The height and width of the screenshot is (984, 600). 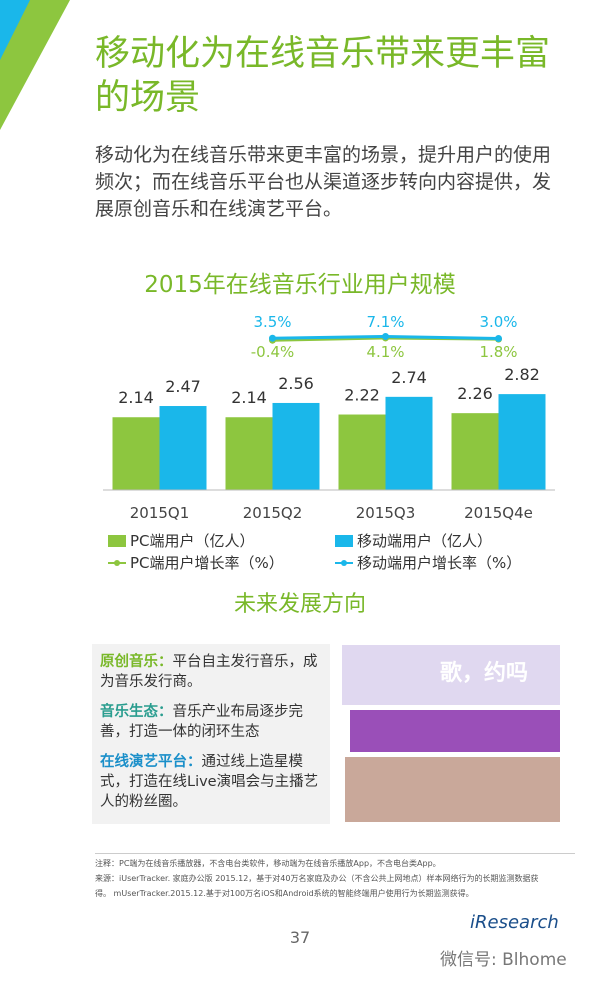 What do you see at coordinates (498, 322) in the screenshot?
I see `data-label: 3.0%` at bounding box center [498, 322].